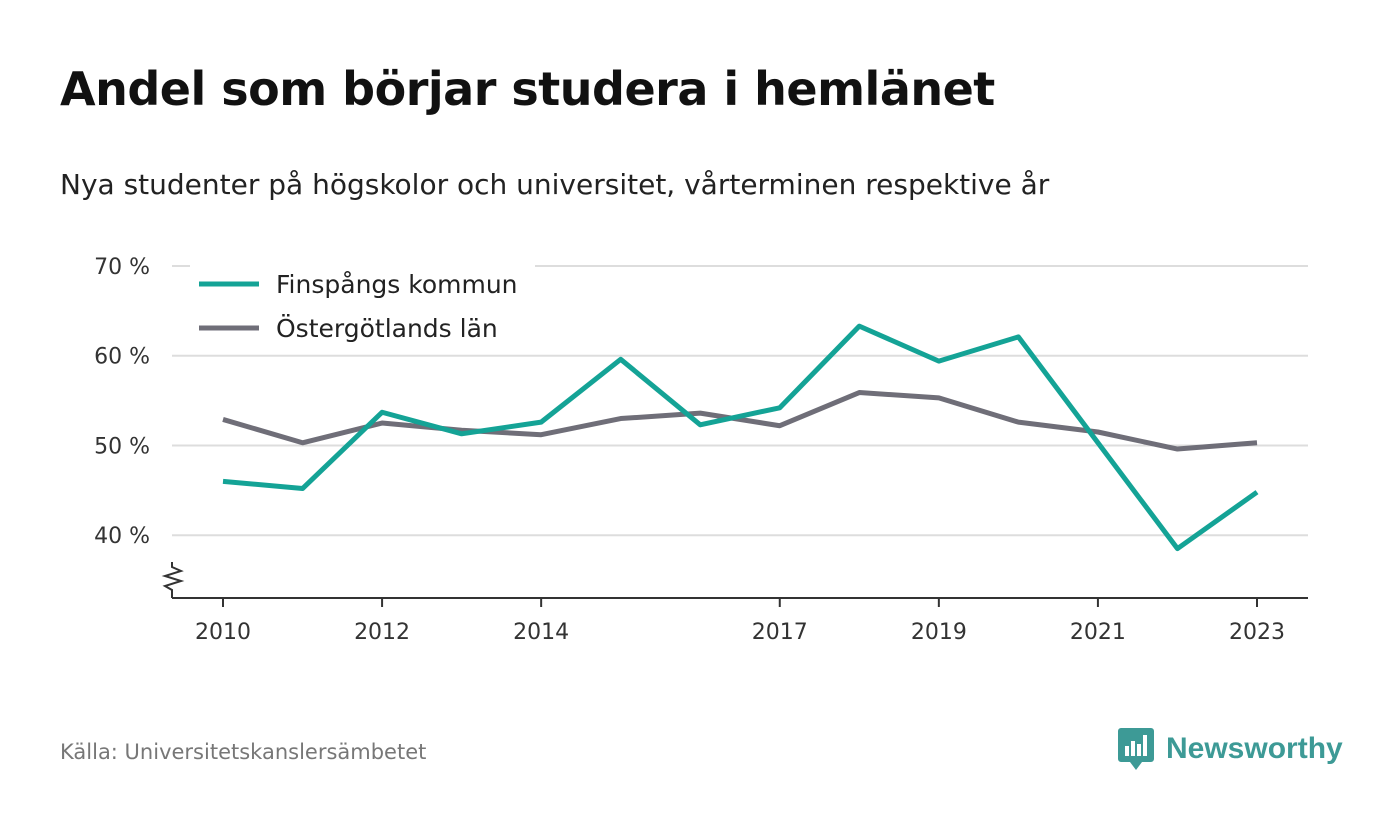 This screenshot has height=831, width=1400. I want to click on newsworthy-logo-icon, so click(1136, 749).